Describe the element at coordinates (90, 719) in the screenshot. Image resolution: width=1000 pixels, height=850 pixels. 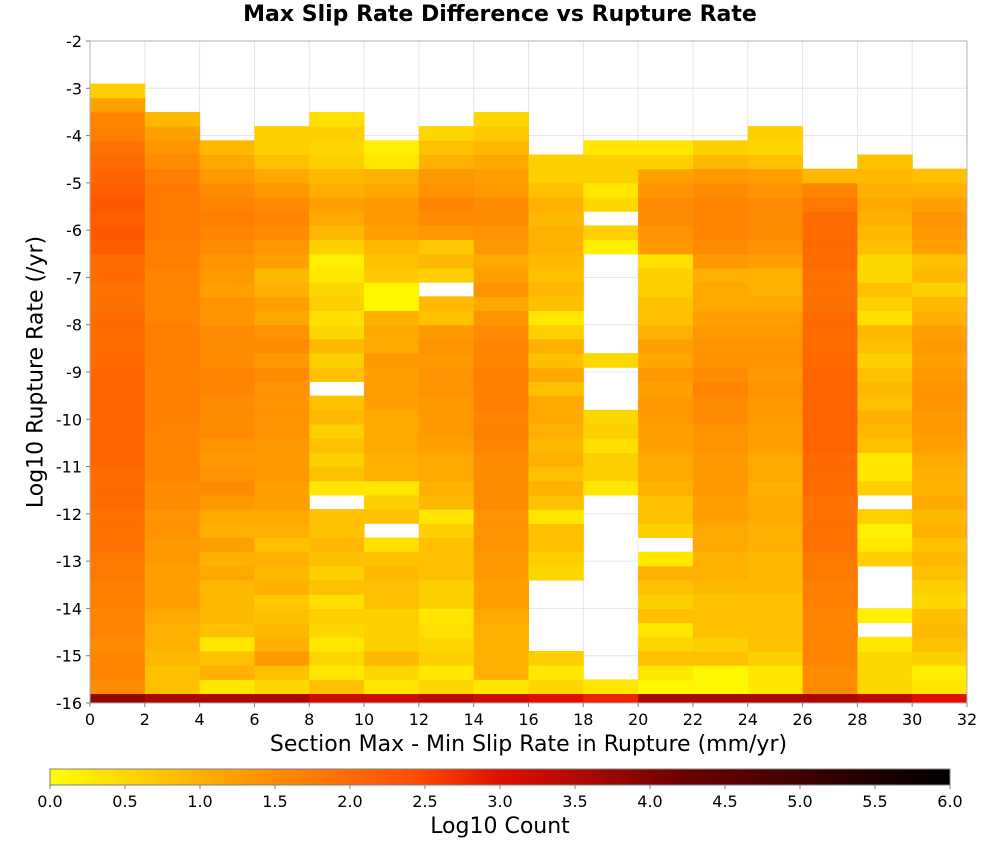
I see `x-tick-label: 0` at that location.